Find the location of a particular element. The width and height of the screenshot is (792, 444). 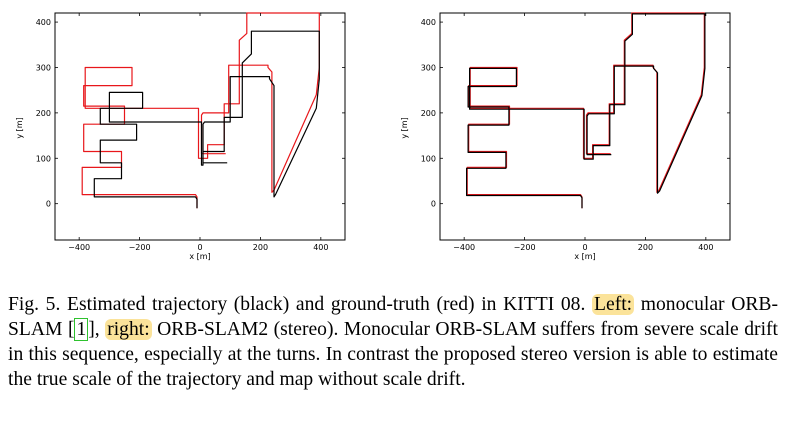

right-ground-truth-line is located at coordinates (585, 110).